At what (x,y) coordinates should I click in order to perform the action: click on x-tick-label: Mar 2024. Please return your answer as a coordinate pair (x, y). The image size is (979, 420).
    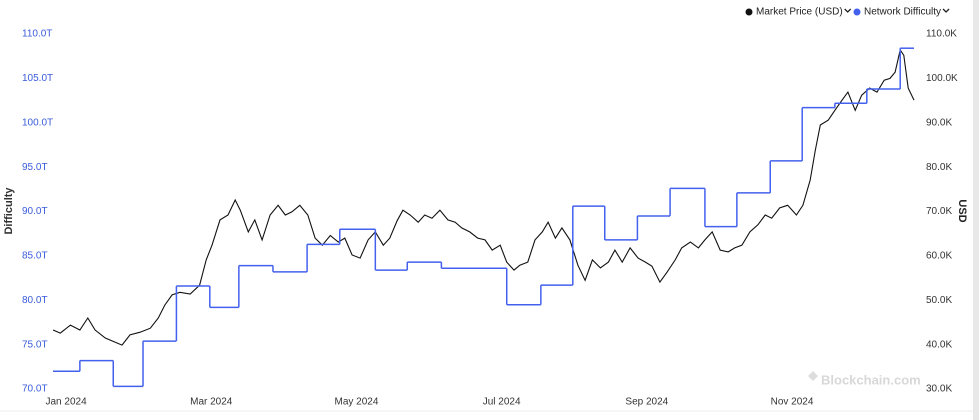
    Looking at the image, I should click on (211, 402).